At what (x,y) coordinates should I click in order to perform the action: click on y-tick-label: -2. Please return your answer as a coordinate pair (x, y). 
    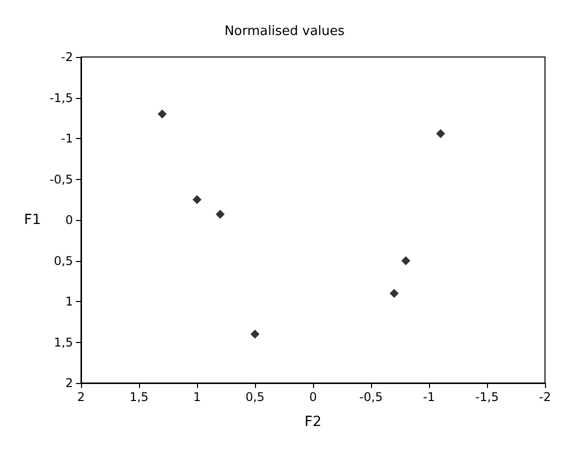
    Looking at the image, I should click on (67, 57).